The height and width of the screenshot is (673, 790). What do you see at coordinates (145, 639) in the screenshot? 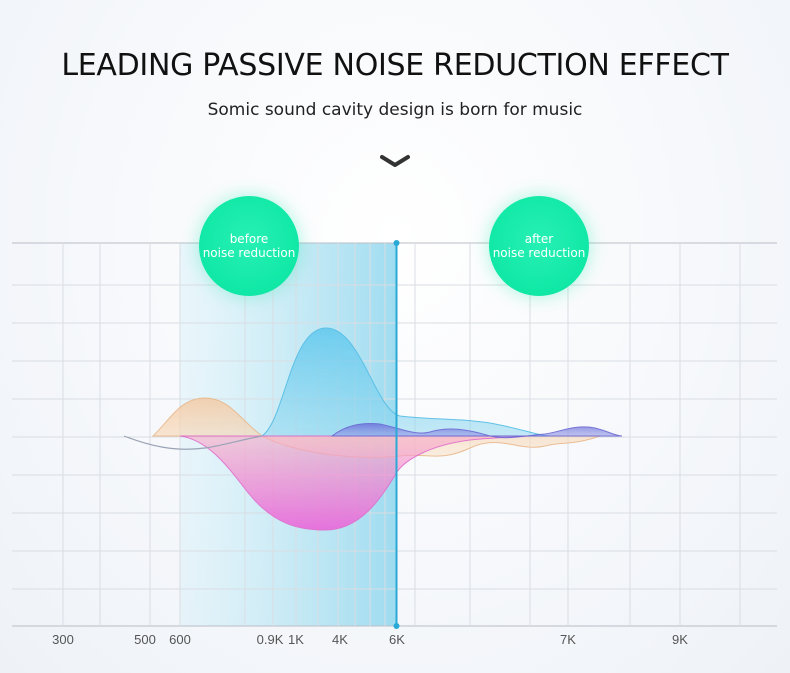
I see `x-tick-label: 500` at bounding box center [145, 639].